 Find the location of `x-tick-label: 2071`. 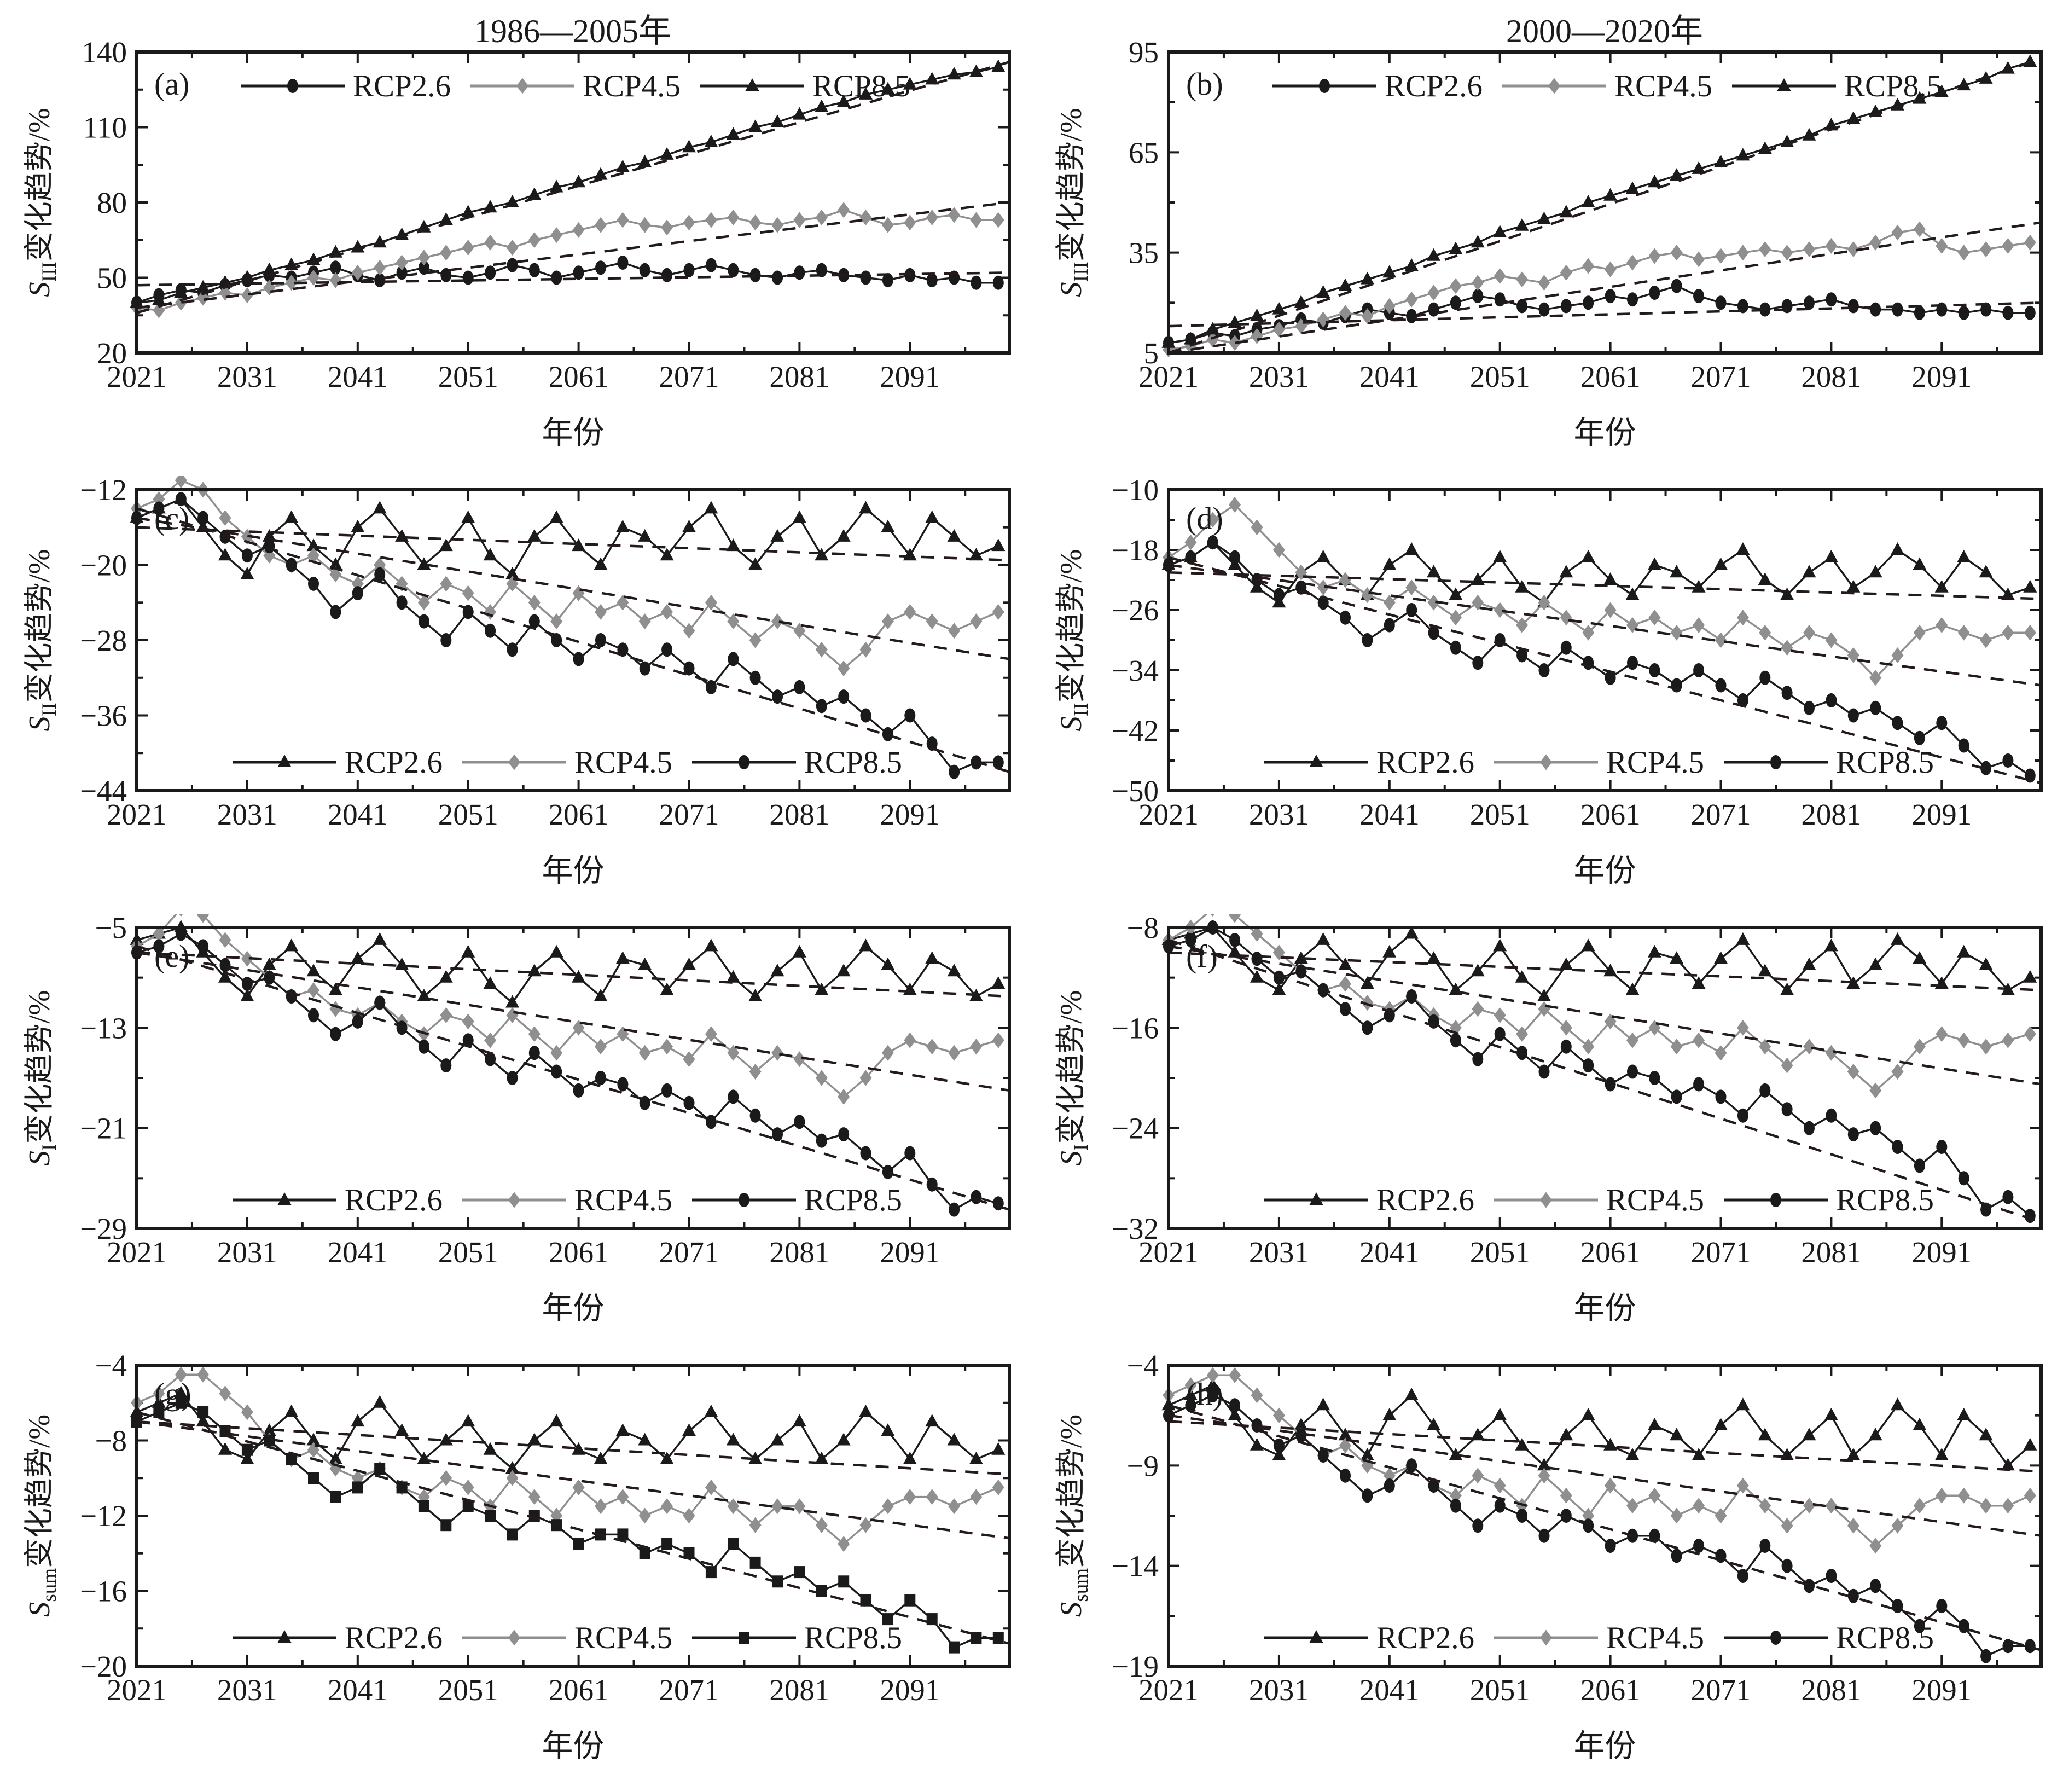

x-tick-label: 2071 is located at coordinates (1720, 1252).